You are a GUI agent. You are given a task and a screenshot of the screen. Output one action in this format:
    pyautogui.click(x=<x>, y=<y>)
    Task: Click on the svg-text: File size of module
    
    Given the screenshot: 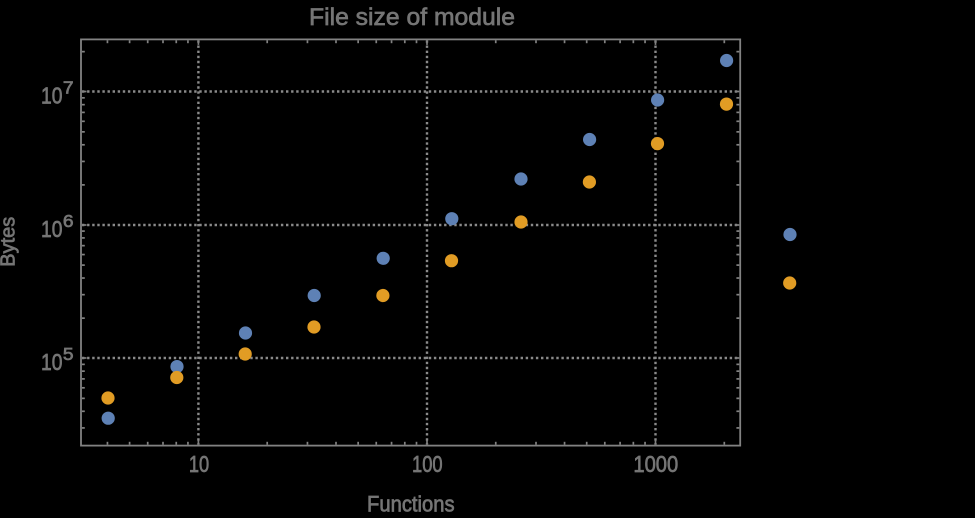 What is the action you would take?
    pyautogui.click(x=412, y=17)
    